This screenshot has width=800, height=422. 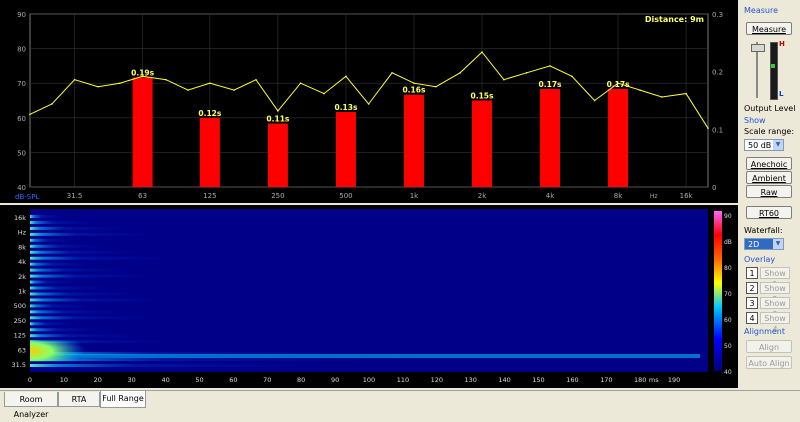 I want to click on colorbar, so click(x=718, y=291).